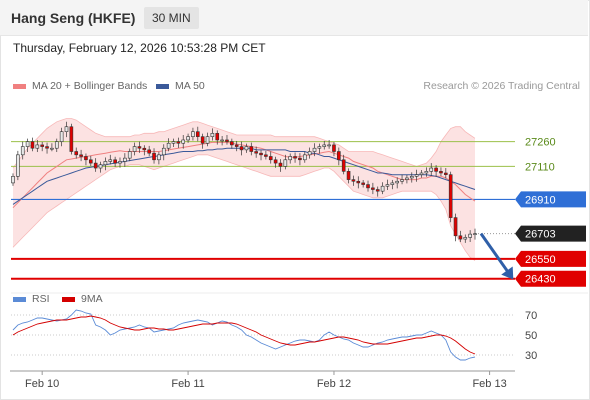 This screenshot has height=400, width=590. I want to click on rsi-tick-30: 30, so click(531, 356).